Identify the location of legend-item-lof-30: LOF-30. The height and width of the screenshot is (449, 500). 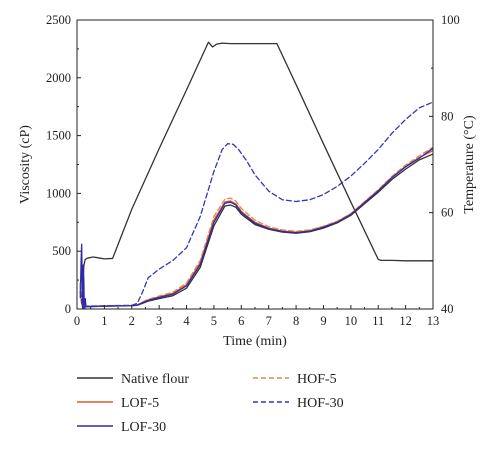
(121, 427).